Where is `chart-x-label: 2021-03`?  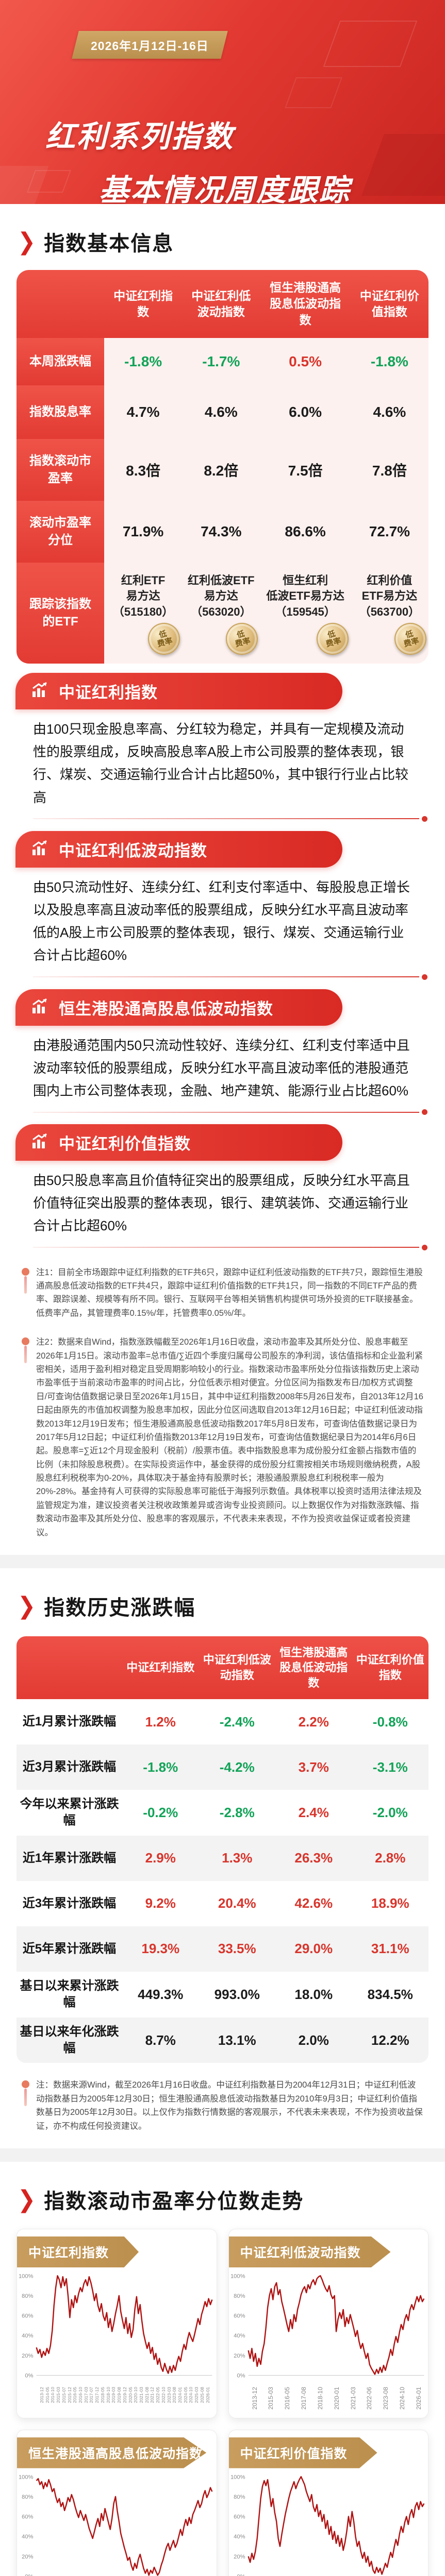 chart-x-label: 2021-03 is located at coordinates (141, 2394).